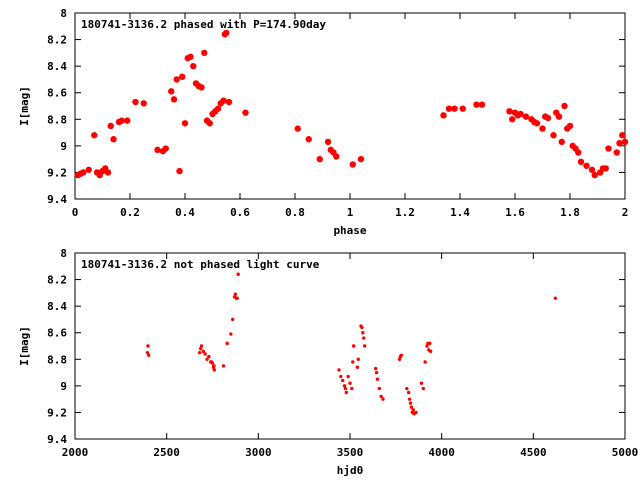  I want to click on x-tick-label: 5000, so click(625, 452).